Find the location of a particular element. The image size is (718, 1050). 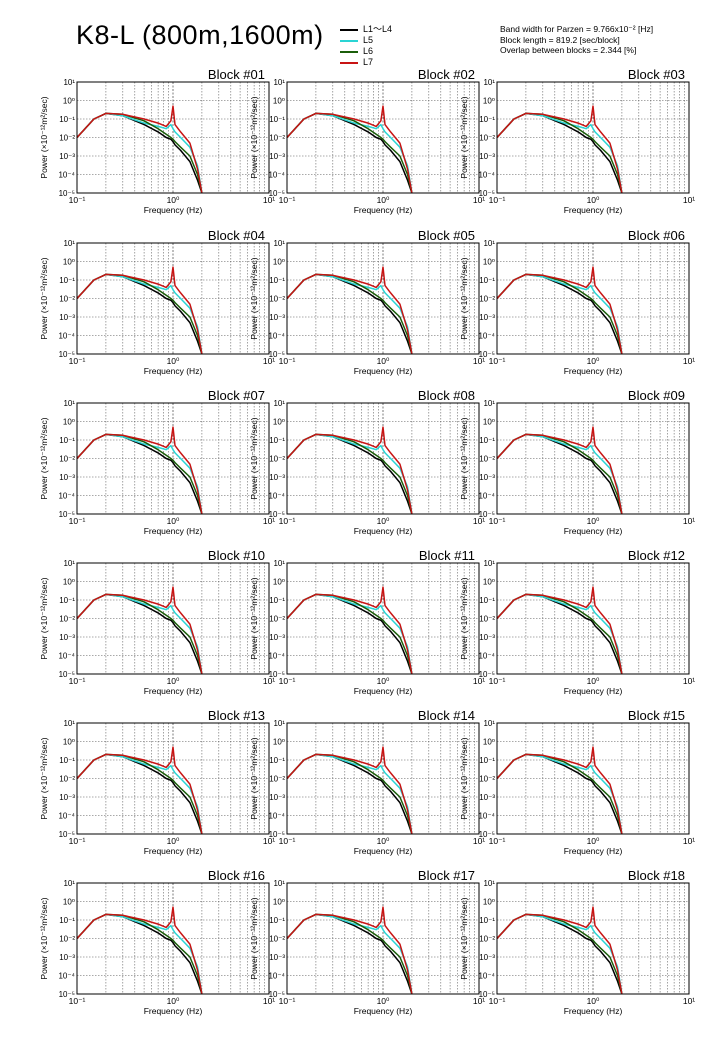

panel-title: Block #06 is located at coordinates (656, 235).